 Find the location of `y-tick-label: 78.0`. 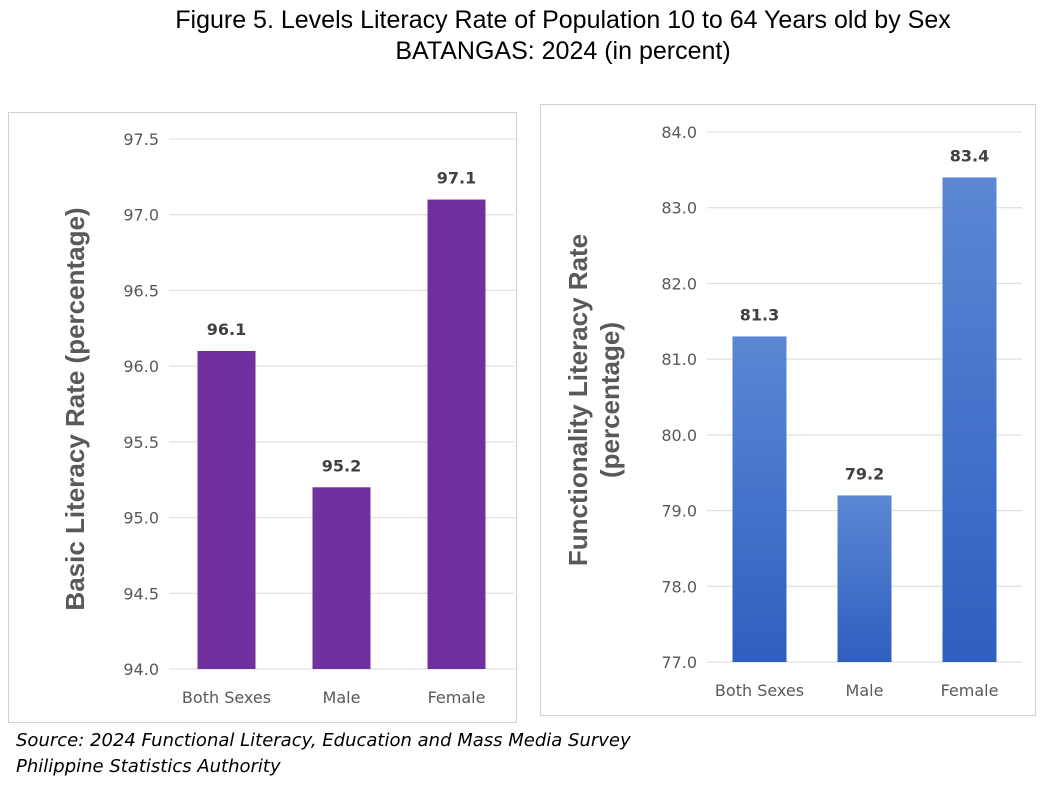

y-tick-label: 78.0 is located at coordinates (679, 586).